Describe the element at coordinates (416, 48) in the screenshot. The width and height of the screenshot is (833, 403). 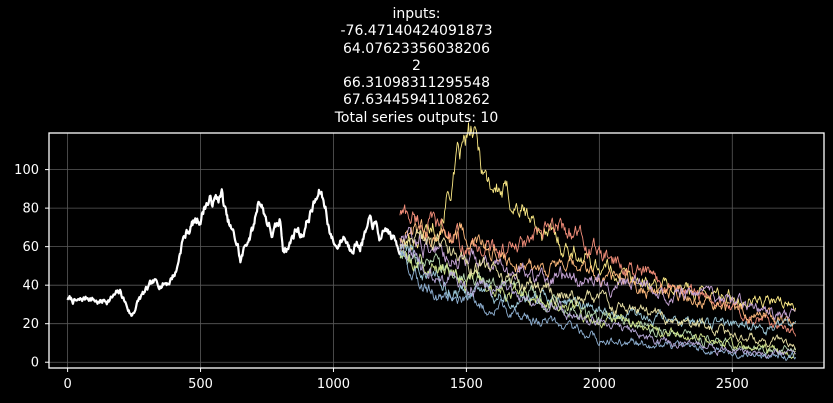
I see `title-line-3: 64.07623356038206` at that location.